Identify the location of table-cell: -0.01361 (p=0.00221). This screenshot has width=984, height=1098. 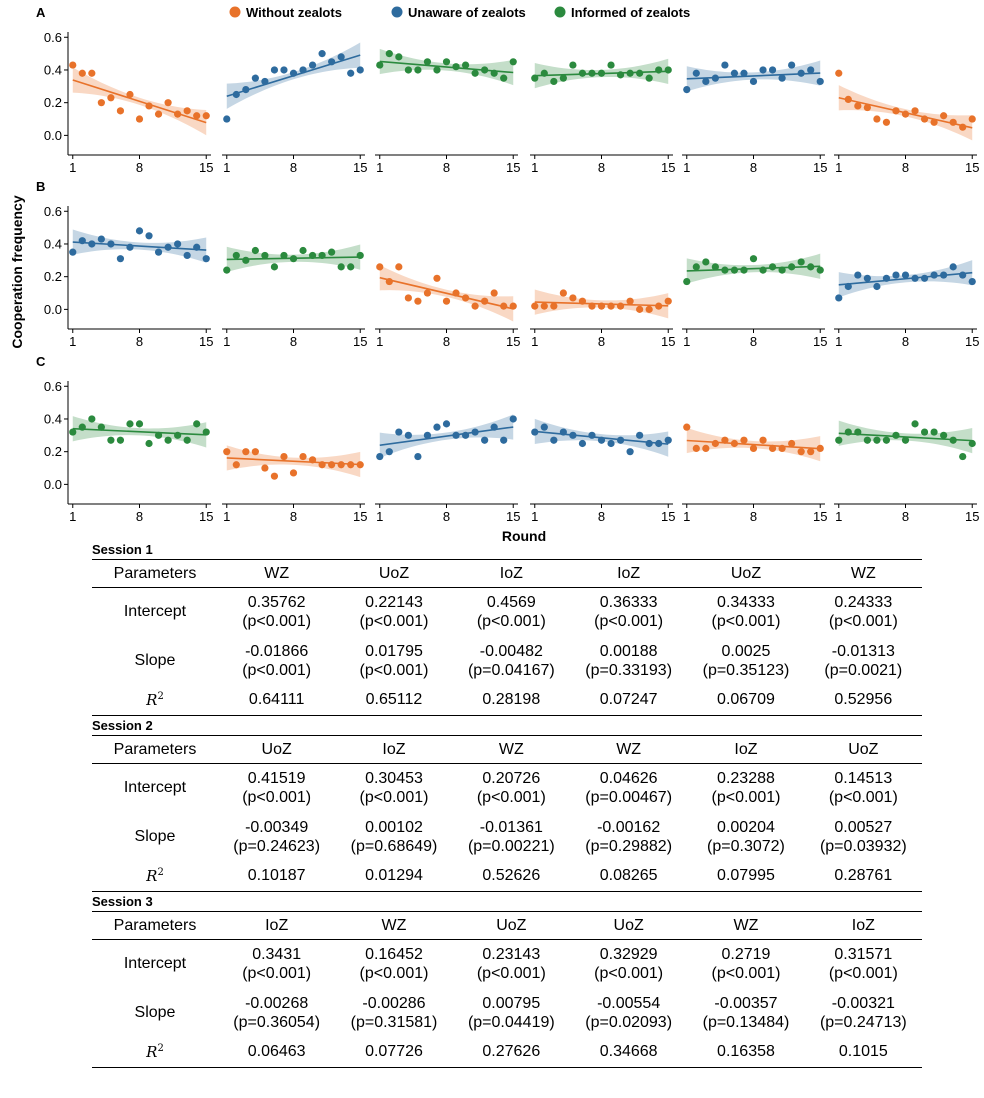
(511, 837).